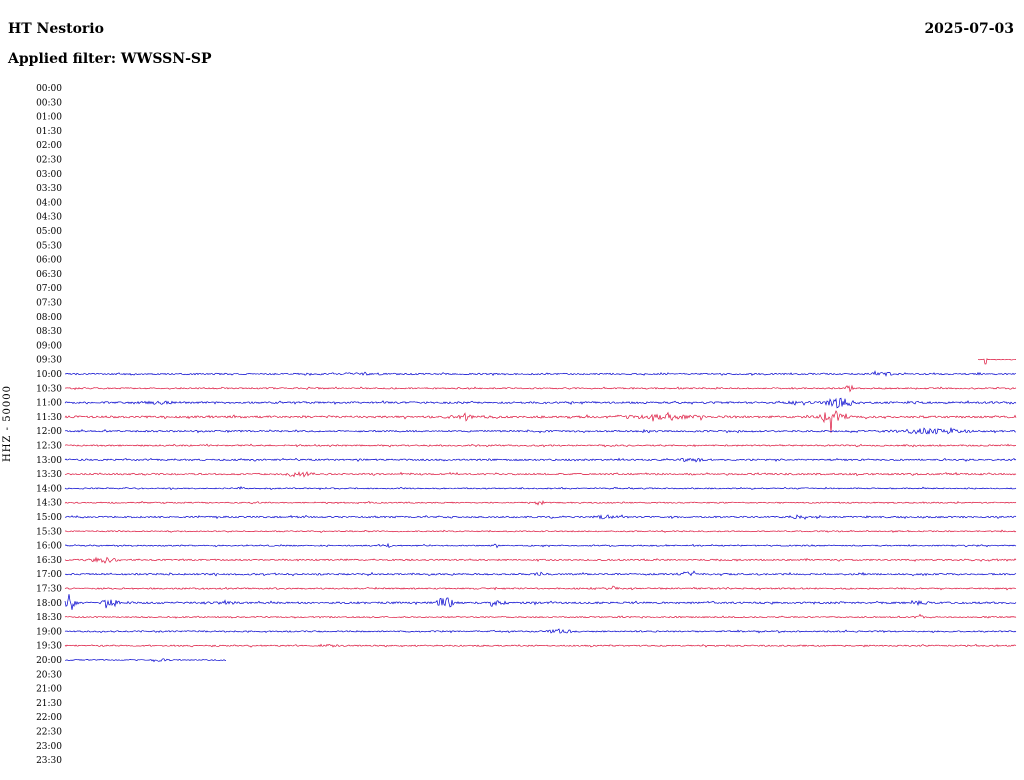  What do you see at coordinates (49, 103) in the screenshot?
I see `time-label: 00:30` at bounding box center [49, 103].